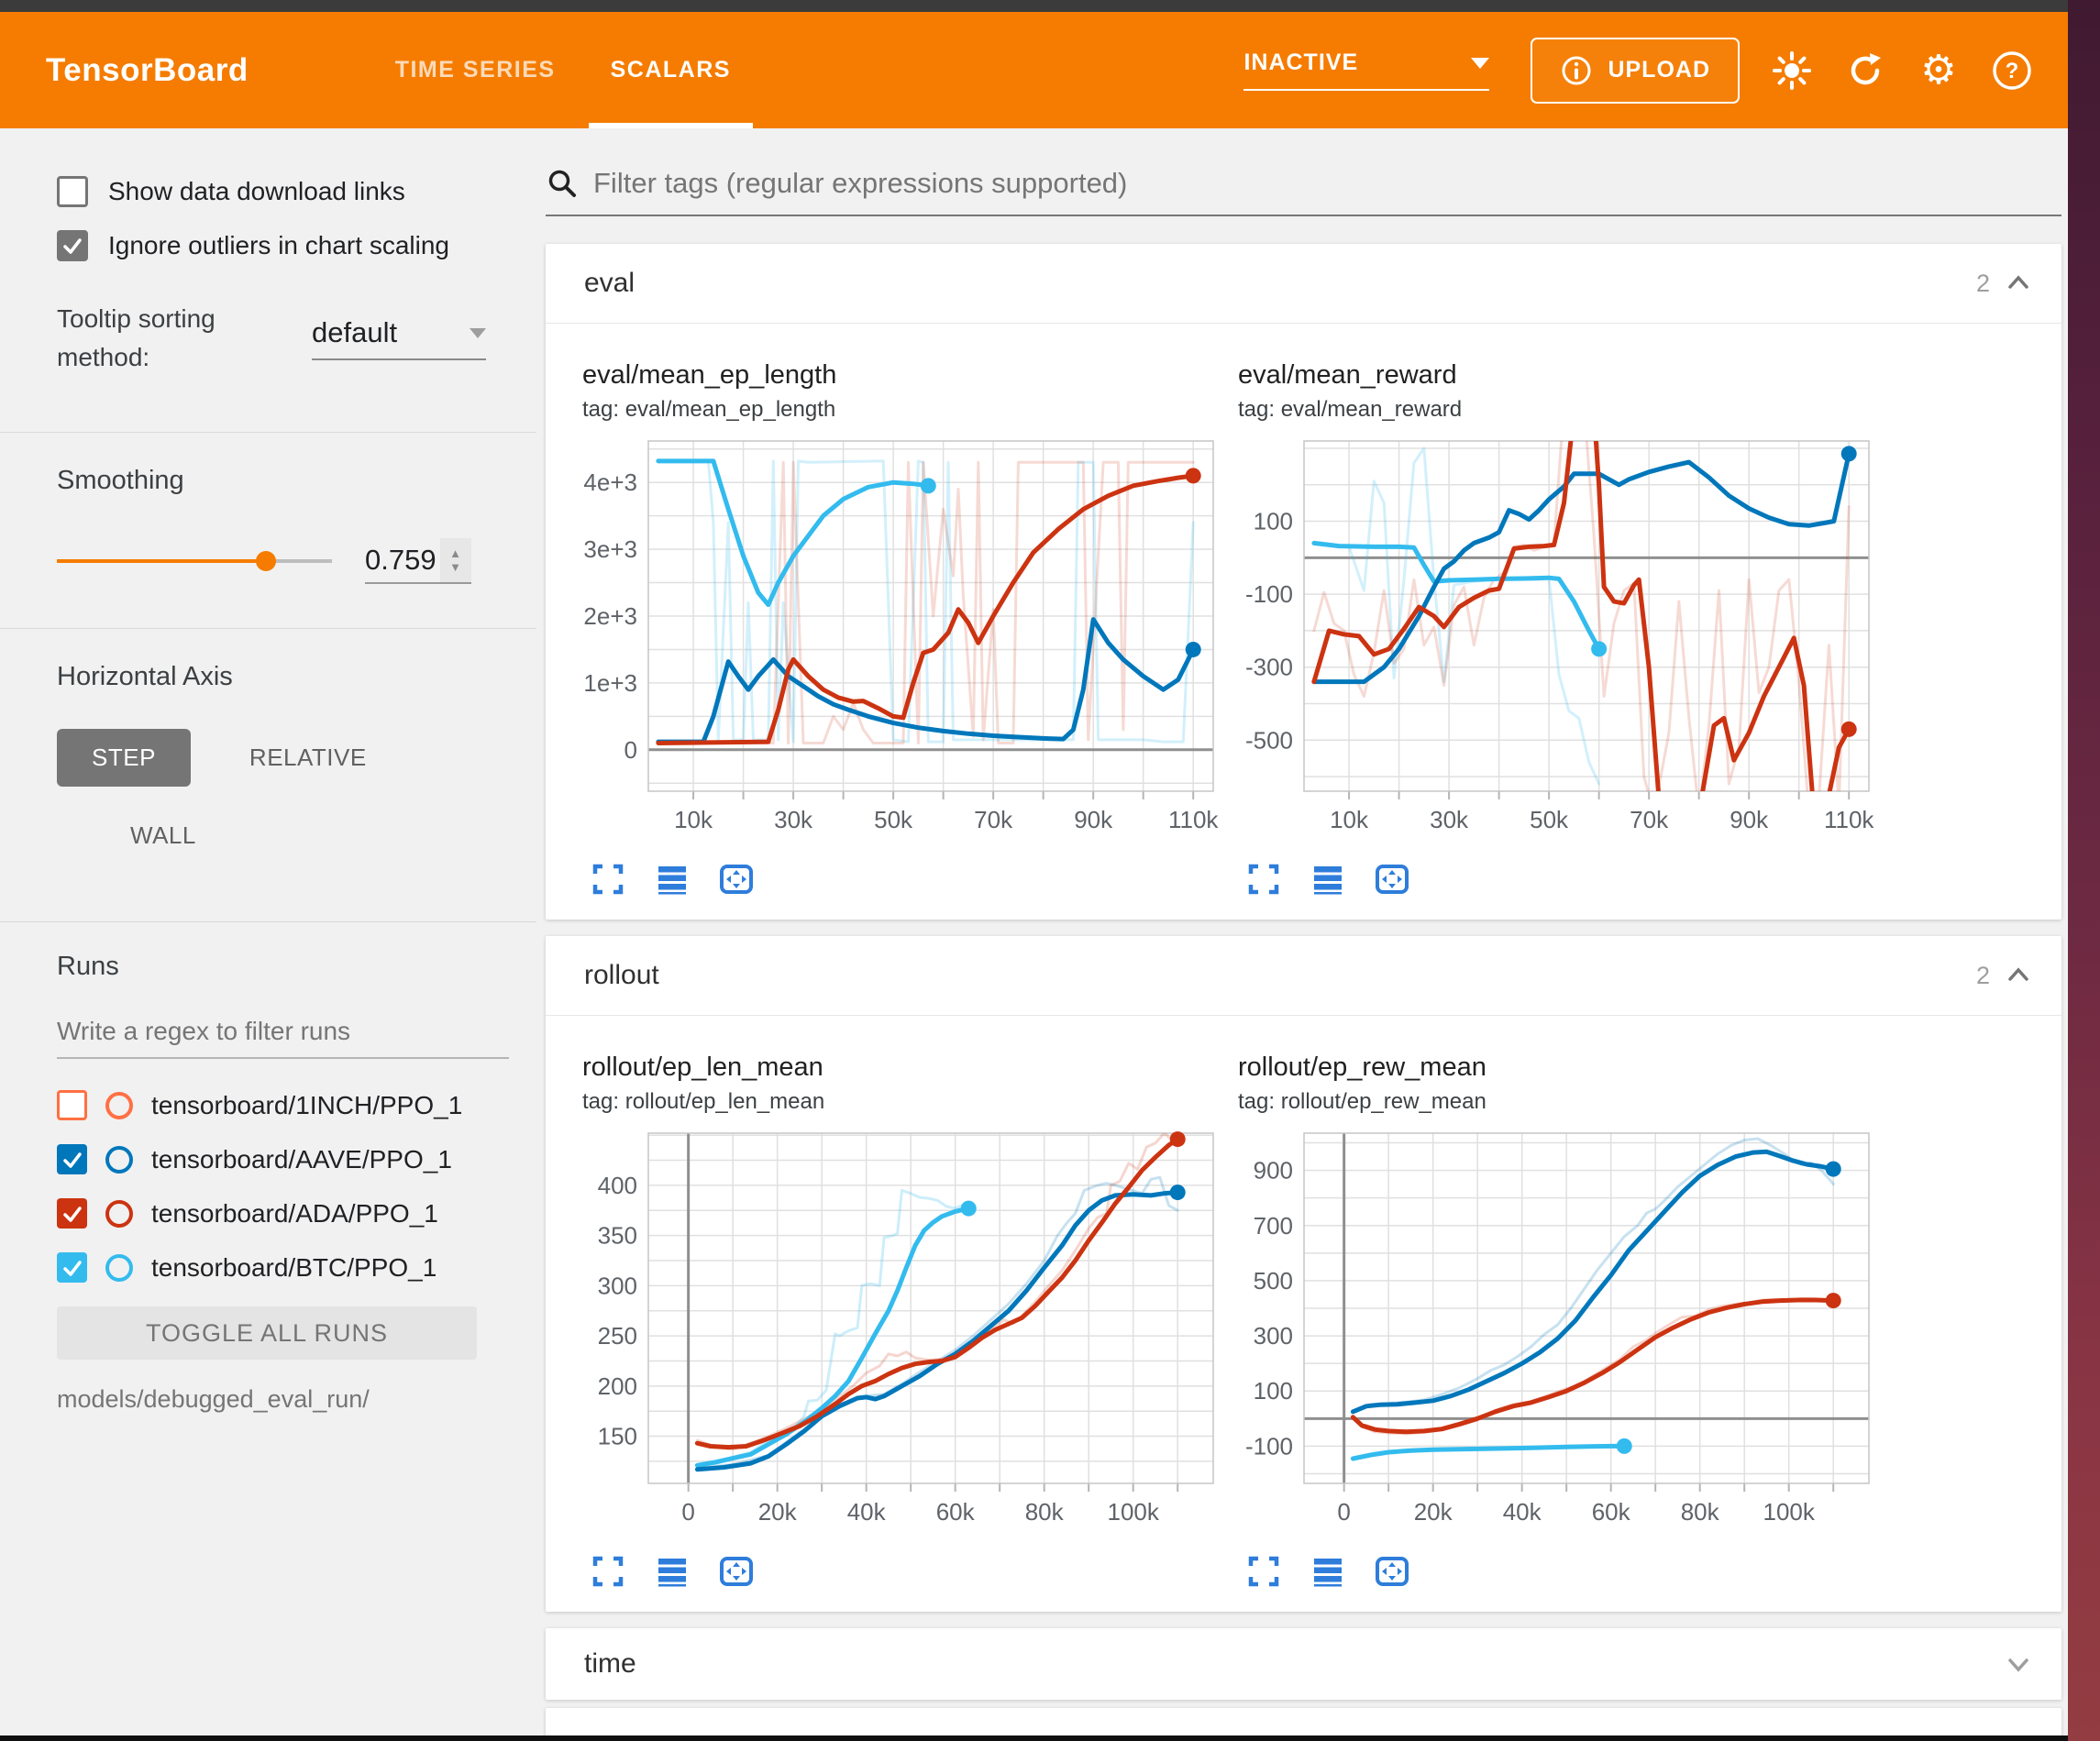 This screenshot has width=2100, height=1741. Describe the element at coordinates (907, 1572) in the screenshot. I see `chart-toolbar` at that location.